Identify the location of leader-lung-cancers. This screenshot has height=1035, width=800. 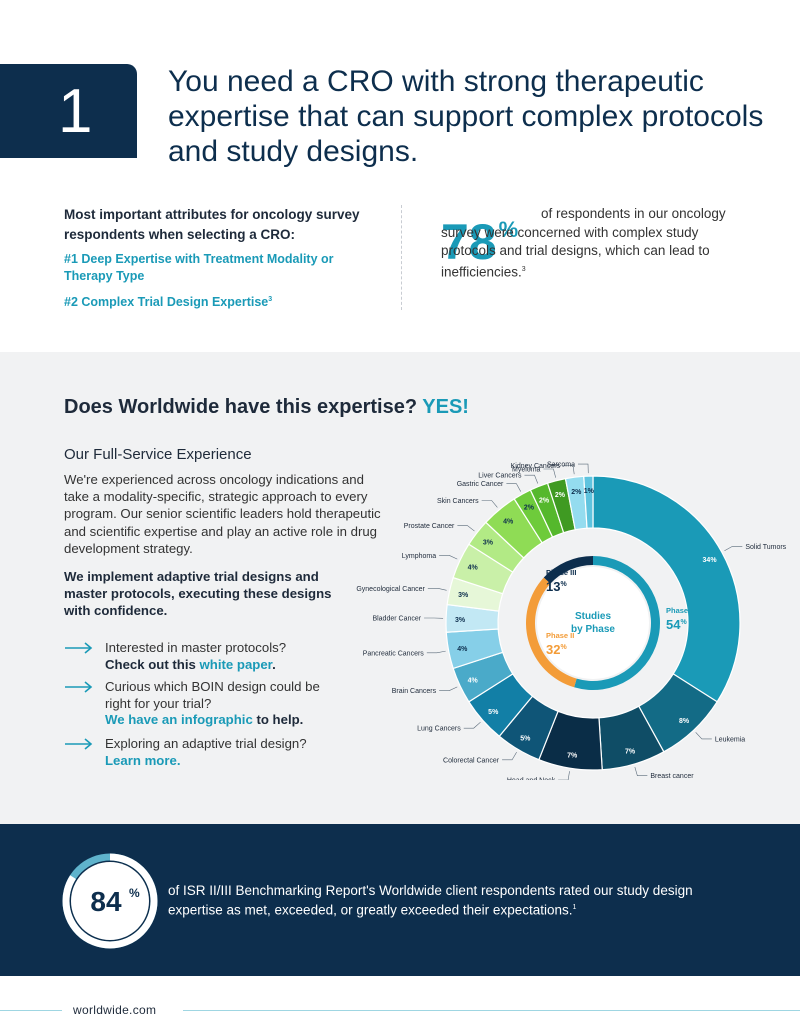
(472, 725).